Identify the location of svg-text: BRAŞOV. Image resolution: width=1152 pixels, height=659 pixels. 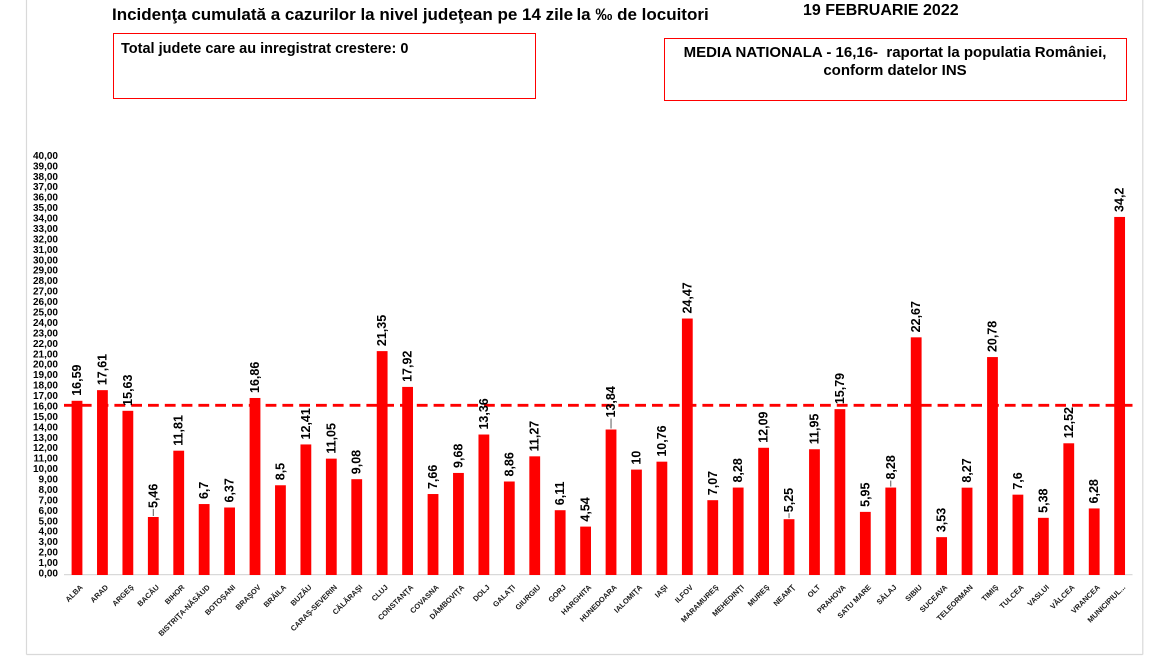
(248, 597).